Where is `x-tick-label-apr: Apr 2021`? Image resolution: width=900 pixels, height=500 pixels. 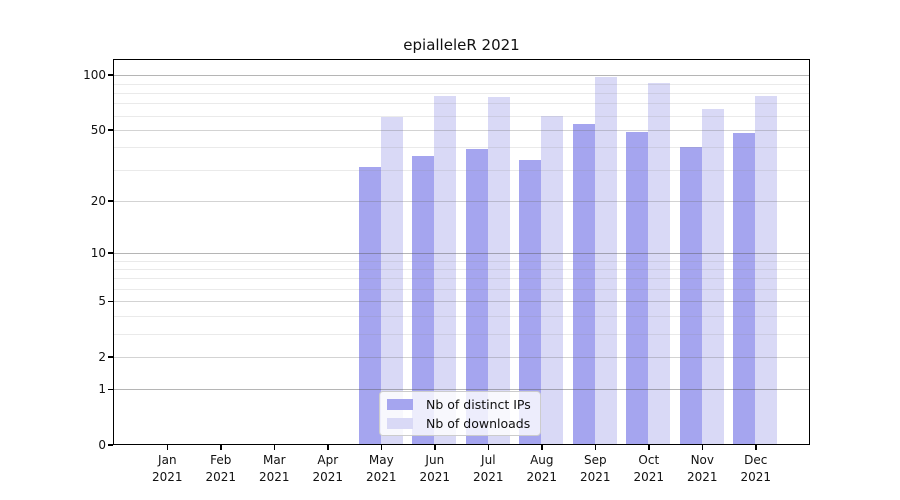 x-tick-label-apr: Apr 2021 is located at coordinates (328, 468).